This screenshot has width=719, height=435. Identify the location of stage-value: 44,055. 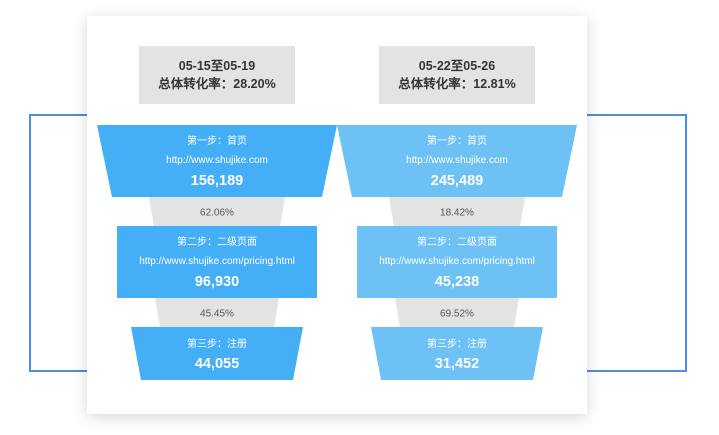
(217, 364).